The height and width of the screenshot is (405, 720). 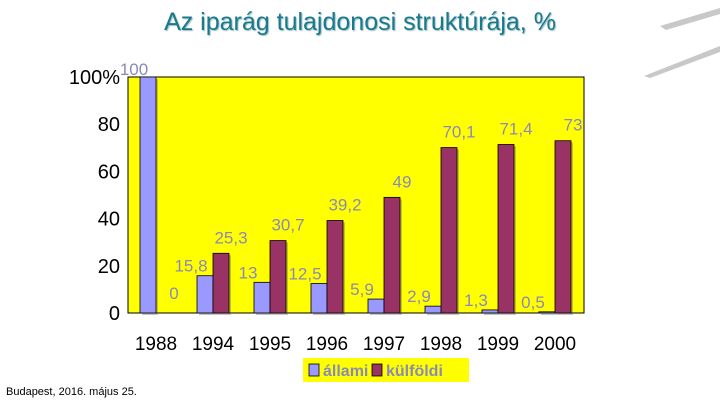 What do you see at coordinates (327, 344) in the screenshot?
I see `x-tick-label-1996: 1996` at bounding box center [327, 344].